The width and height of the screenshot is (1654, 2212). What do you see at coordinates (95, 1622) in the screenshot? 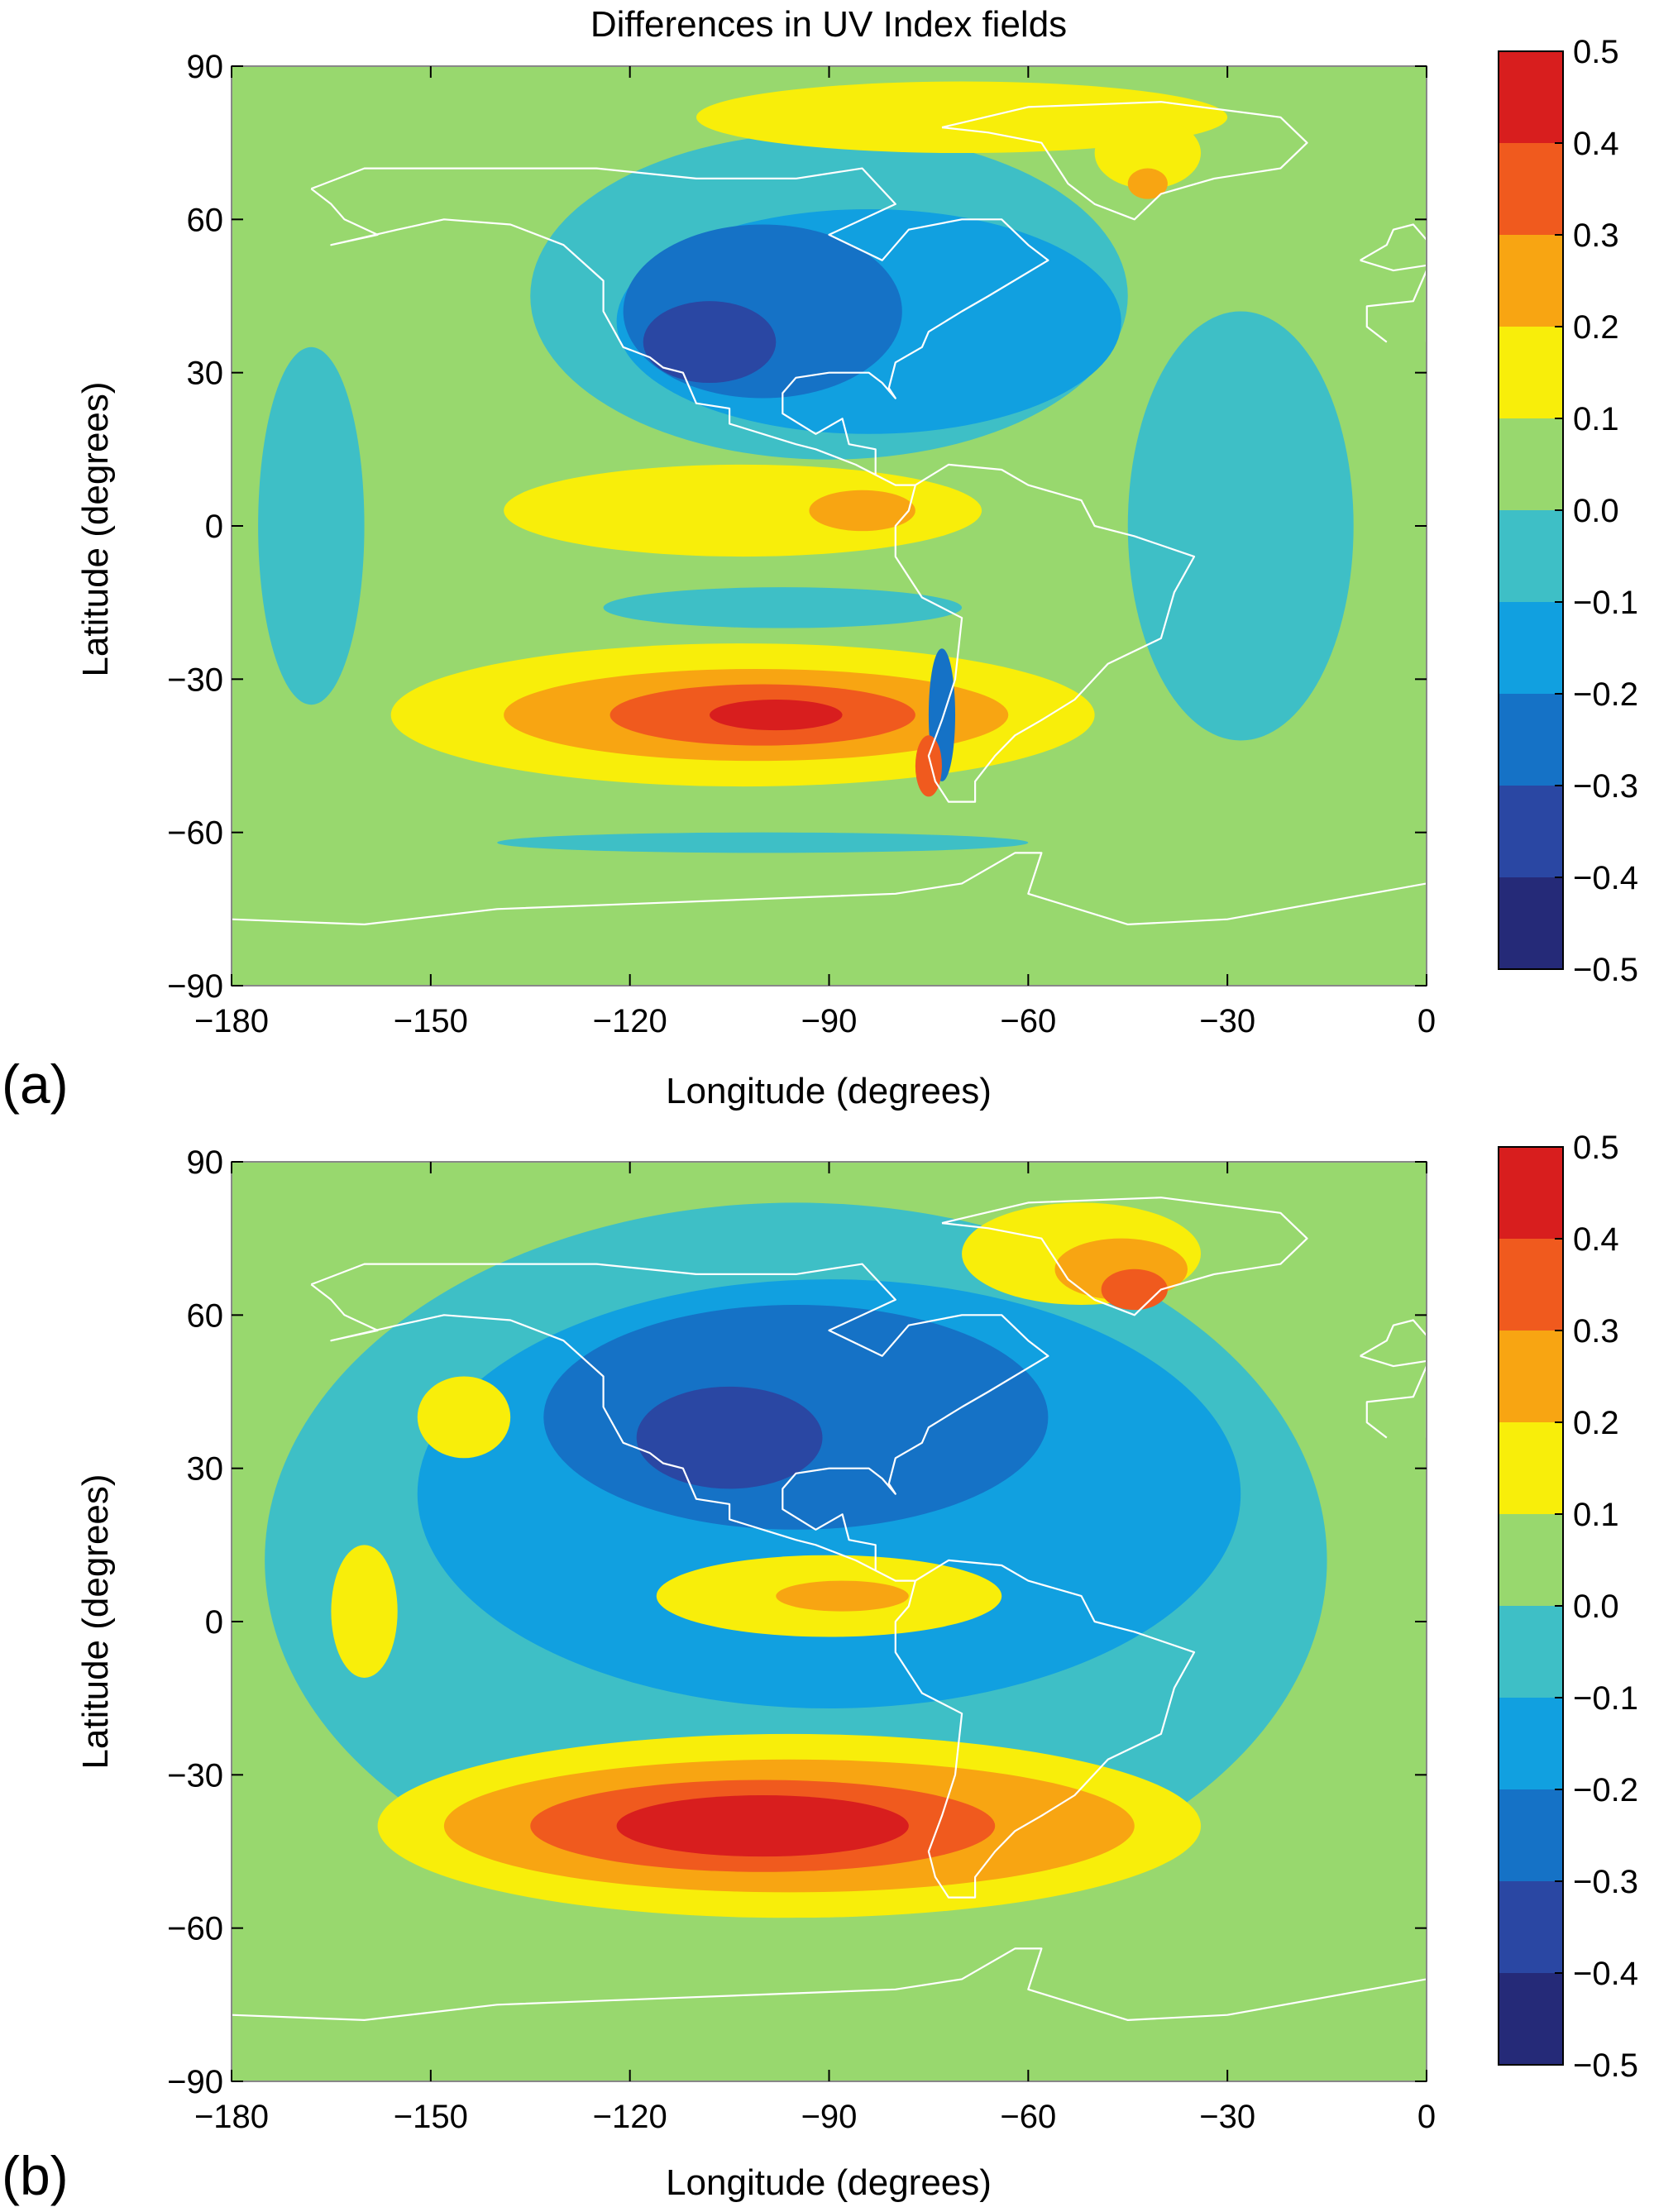
I see `y-axis-label-b: Latitude (degrees)` at bounding box center [95, 1622].